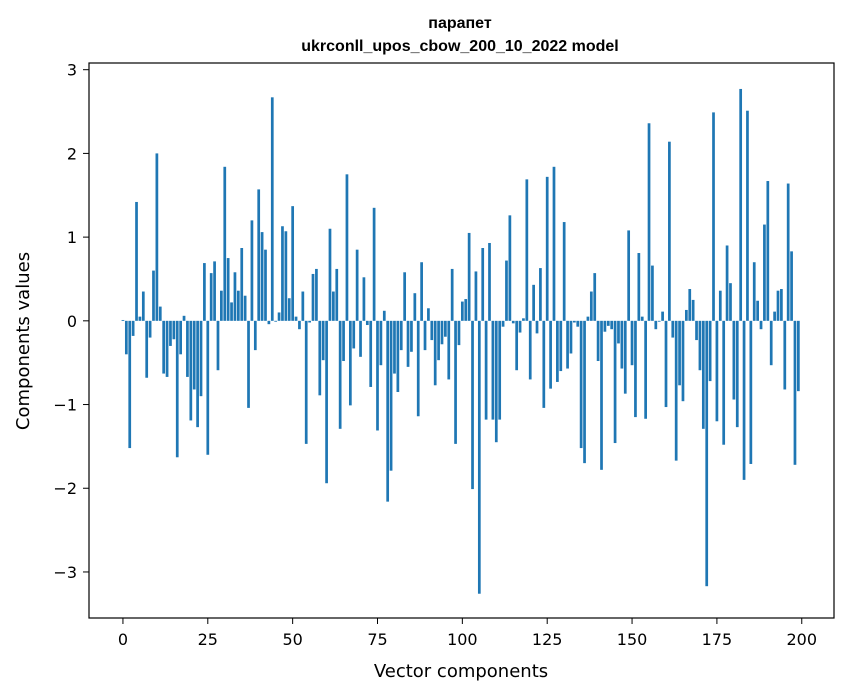  I want to click on y-axis-ticks: −3 −2 −1 0 1 2 3, so click(71, 321).